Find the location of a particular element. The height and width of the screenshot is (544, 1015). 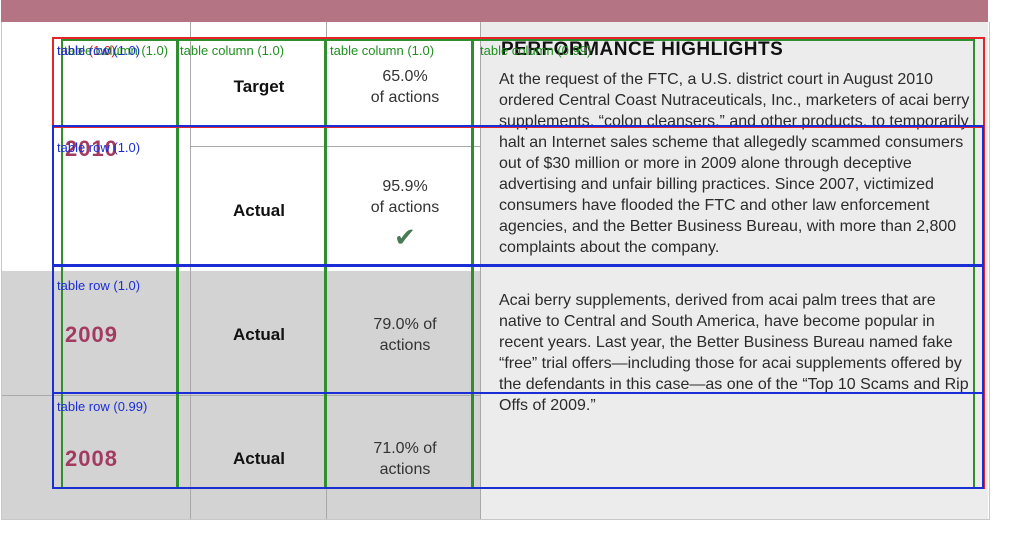

actual-2008-percent-value: 71.0% of is located at coordinates (405, 448).